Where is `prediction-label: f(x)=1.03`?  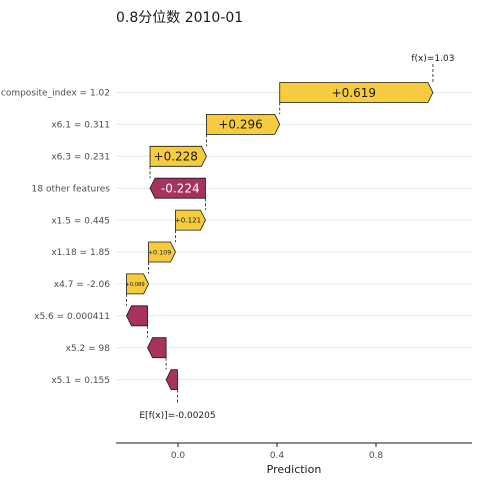
prediction-label: f(x)=1.03 is located at coordinates (432, 59).